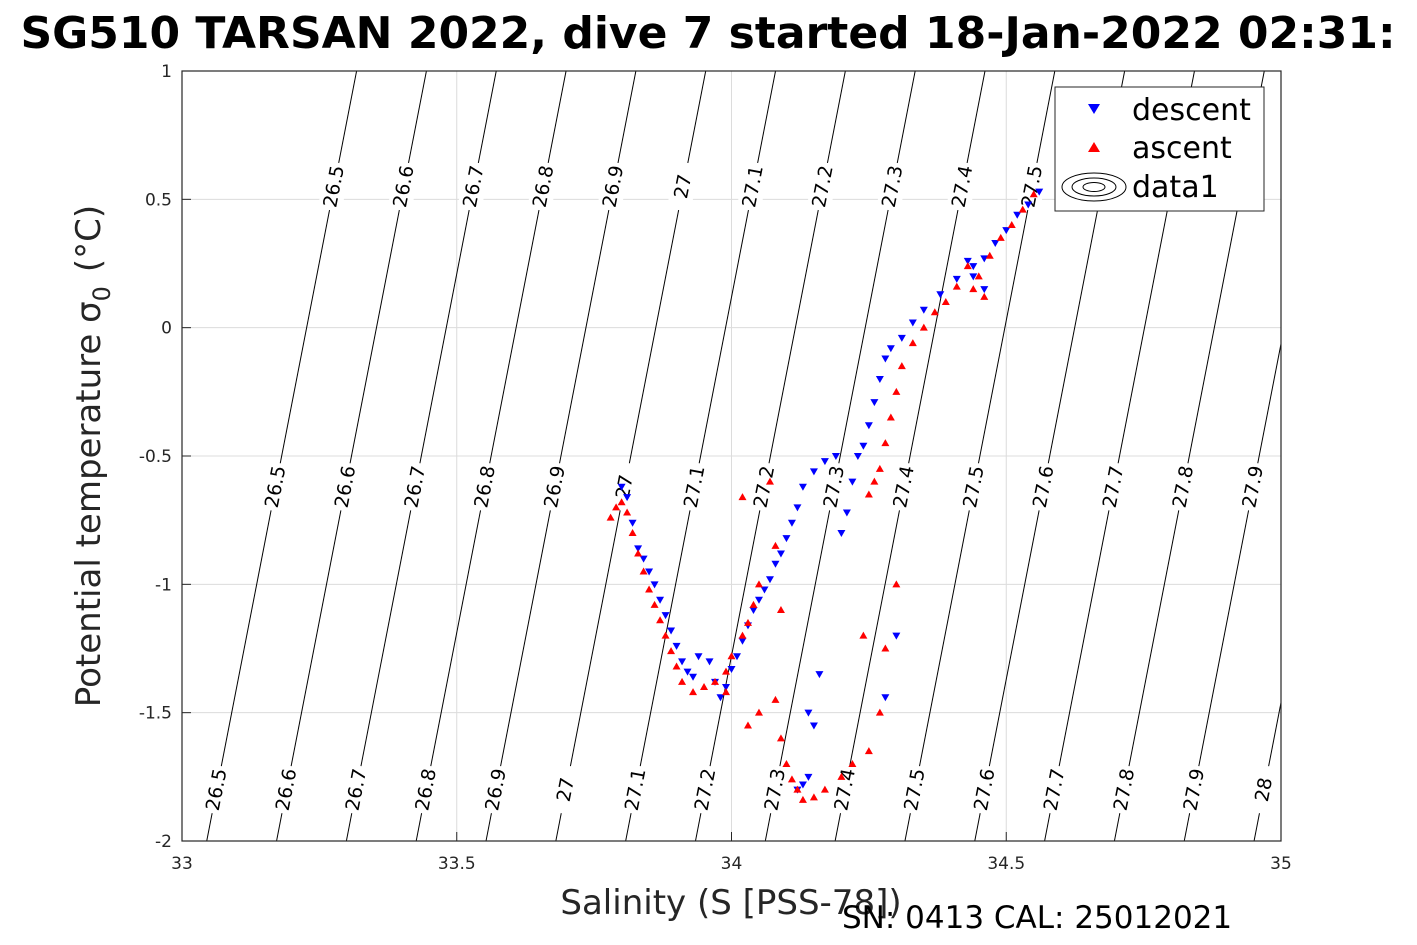 This screenshot has height=945, width=1417. I want to click on x-tick-label: 34.5, so click(1006, 864).